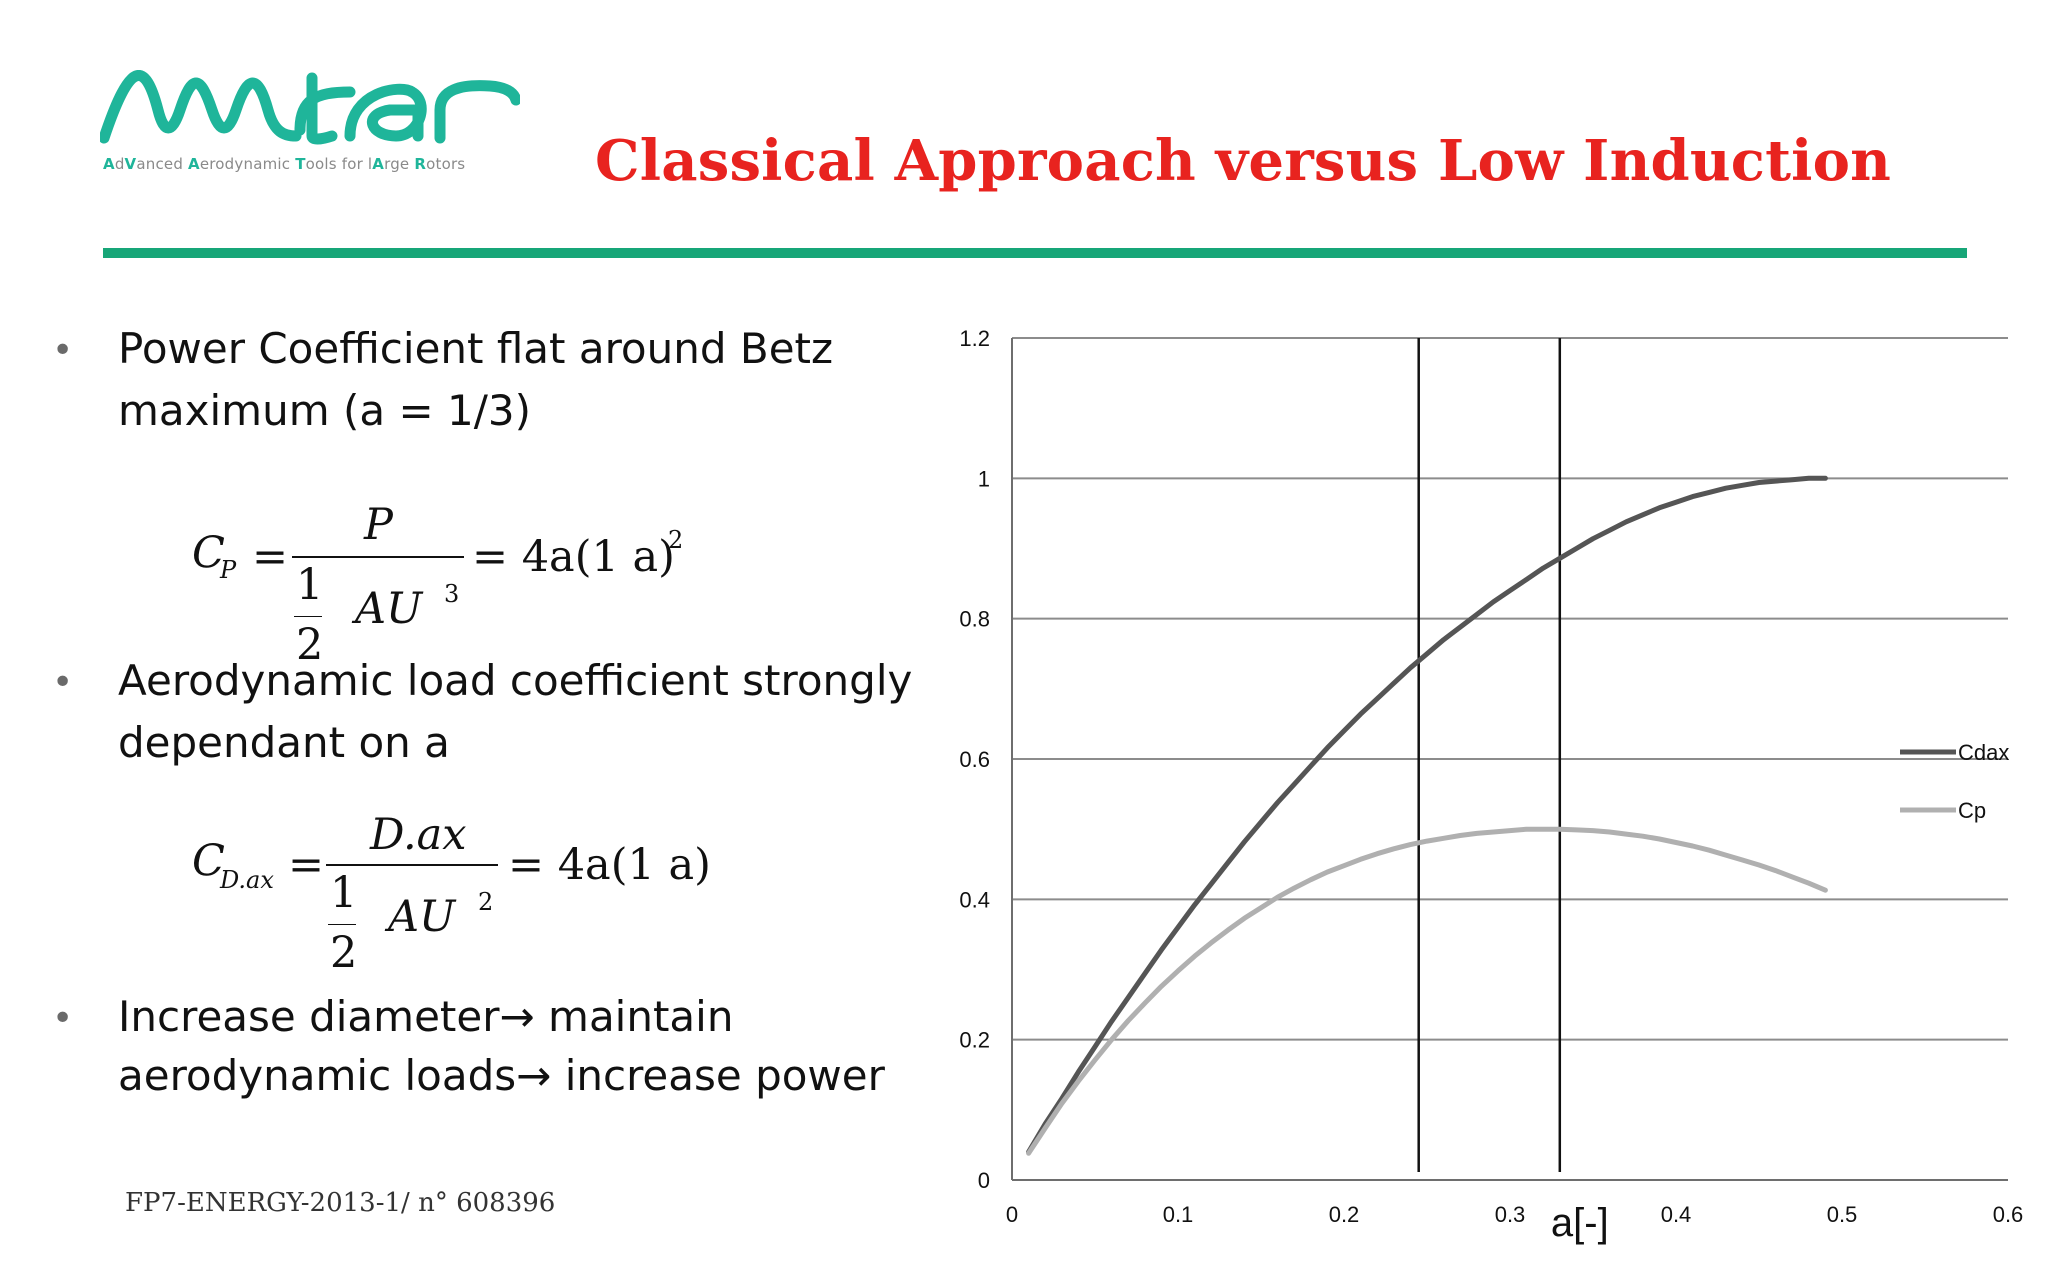  What do you see at coordinates (208, 861) in the screenshot?
I see `cd-lhs: C` at bounding box center [208, 861].